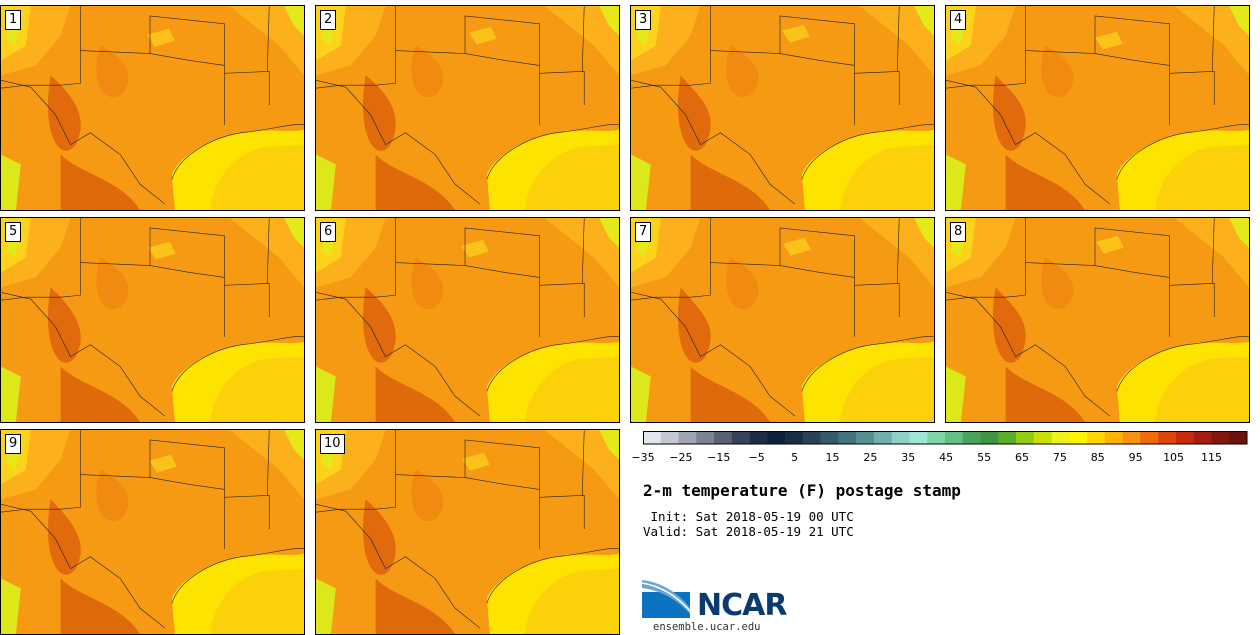 This screenshot has width=1260, height=635. What do you see at coordinates (958, 20) in the screenshot?
I see `member-number-label: 4` at bounding box center [958, 20].